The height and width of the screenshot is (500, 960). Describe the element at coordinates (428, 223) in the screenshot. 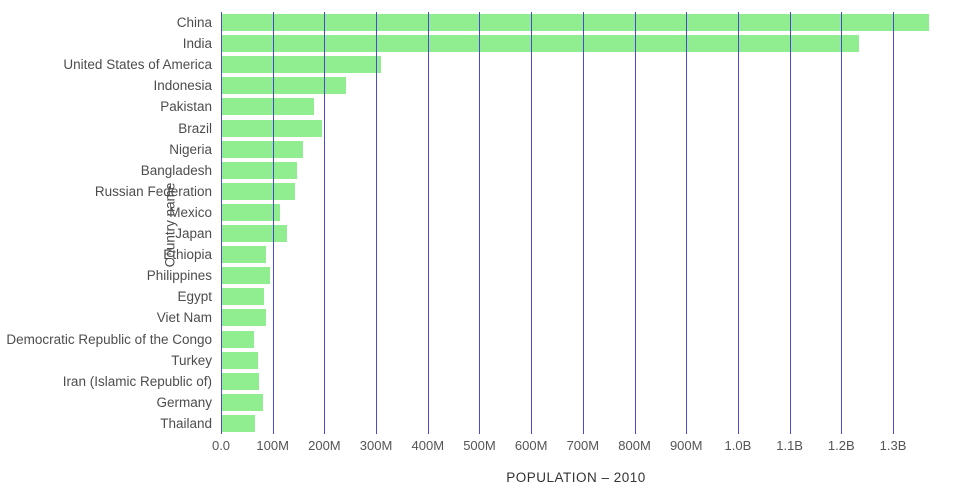

I see `gridline-400M` at that location.